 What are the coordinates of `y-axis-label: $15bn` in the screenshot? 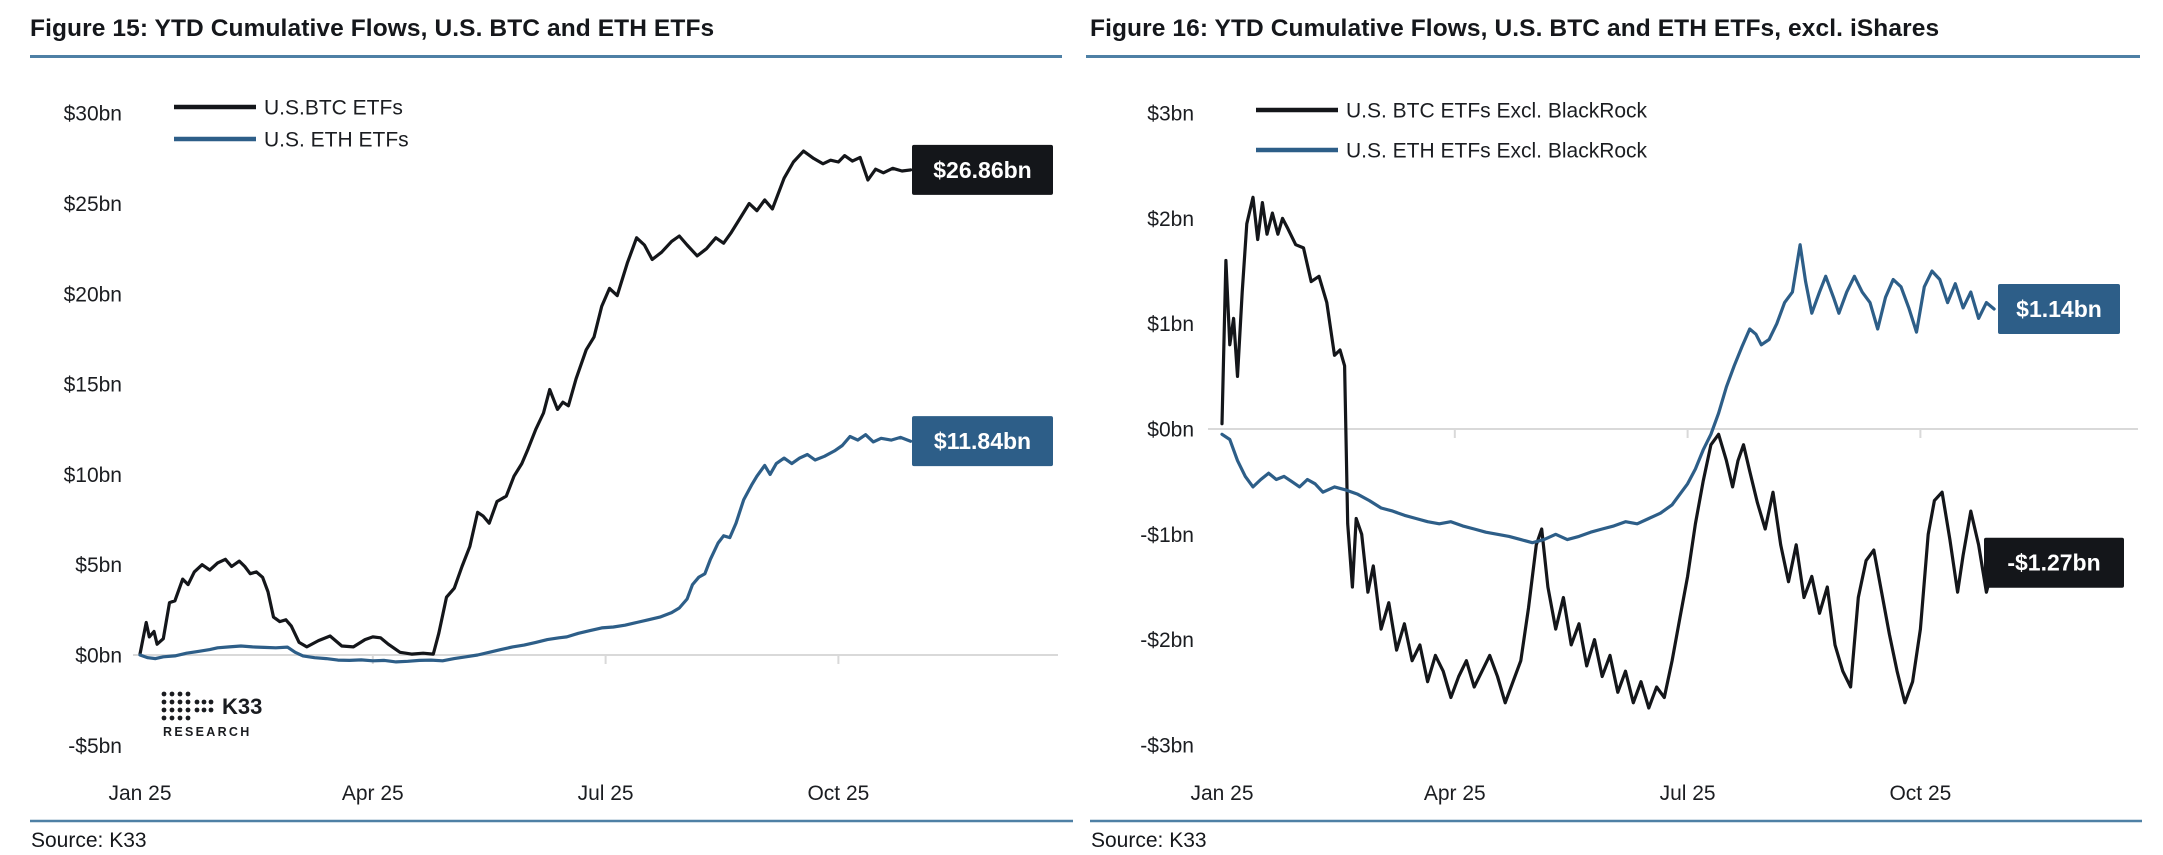 It's located at (93, 385).